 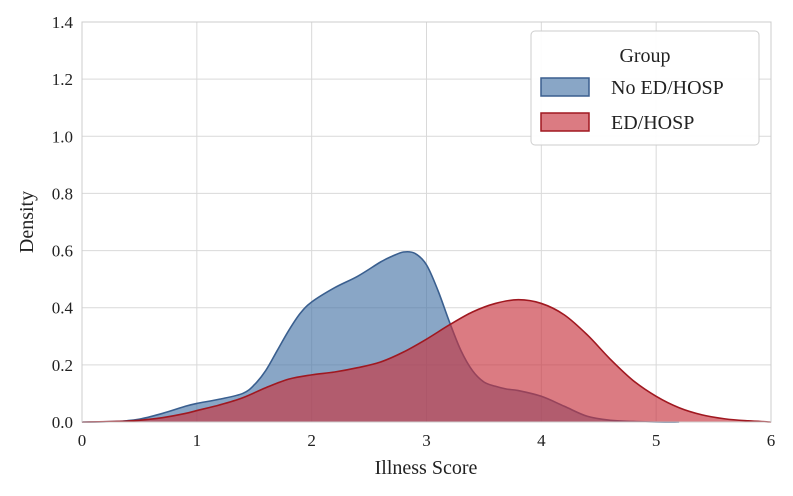 What do you see at coordinates (62, 422) in the screenshot?
I see `y-tick-label: 0.0` at bounding box center [62, 422].